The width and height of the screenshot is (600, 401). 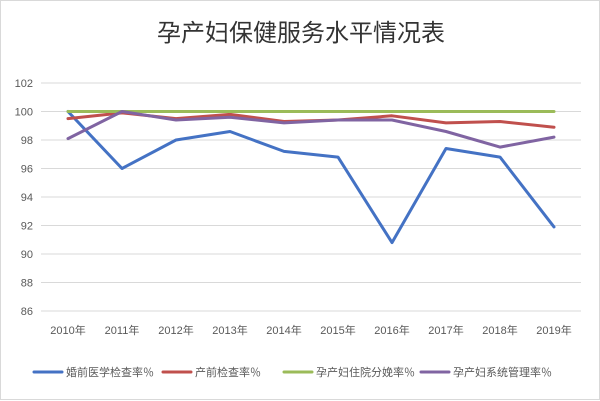 I want to click on x-tick-label: 2015年, so click(x=337, y=330).